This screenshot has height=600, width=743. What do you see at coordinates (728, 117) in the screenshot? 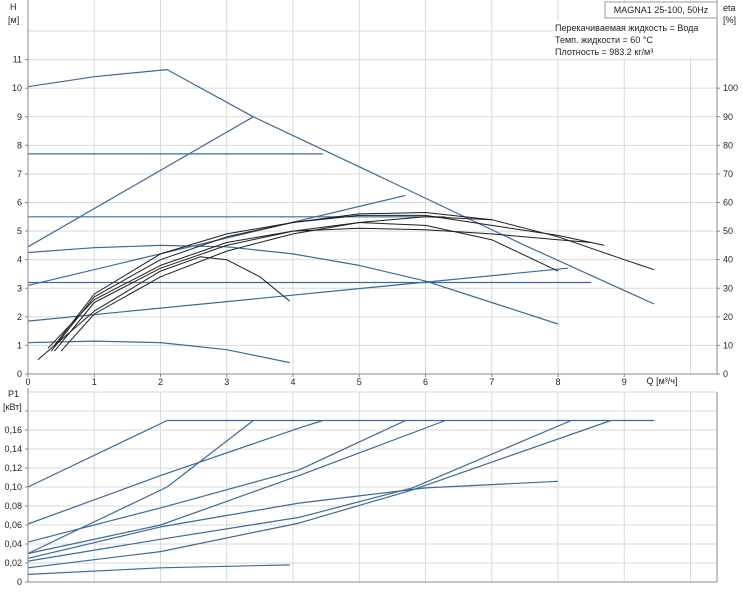
I see `y2-tick-label: 90` at bounding box center [728, 117].